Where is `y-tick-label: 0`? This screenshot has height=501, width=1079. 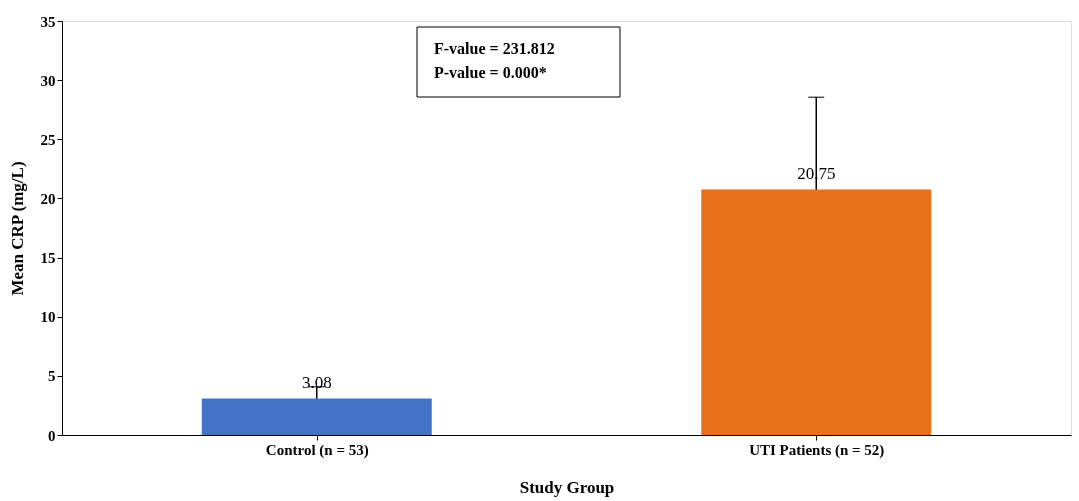
y-tick-label: 0 is located at coordinates (52, 435).